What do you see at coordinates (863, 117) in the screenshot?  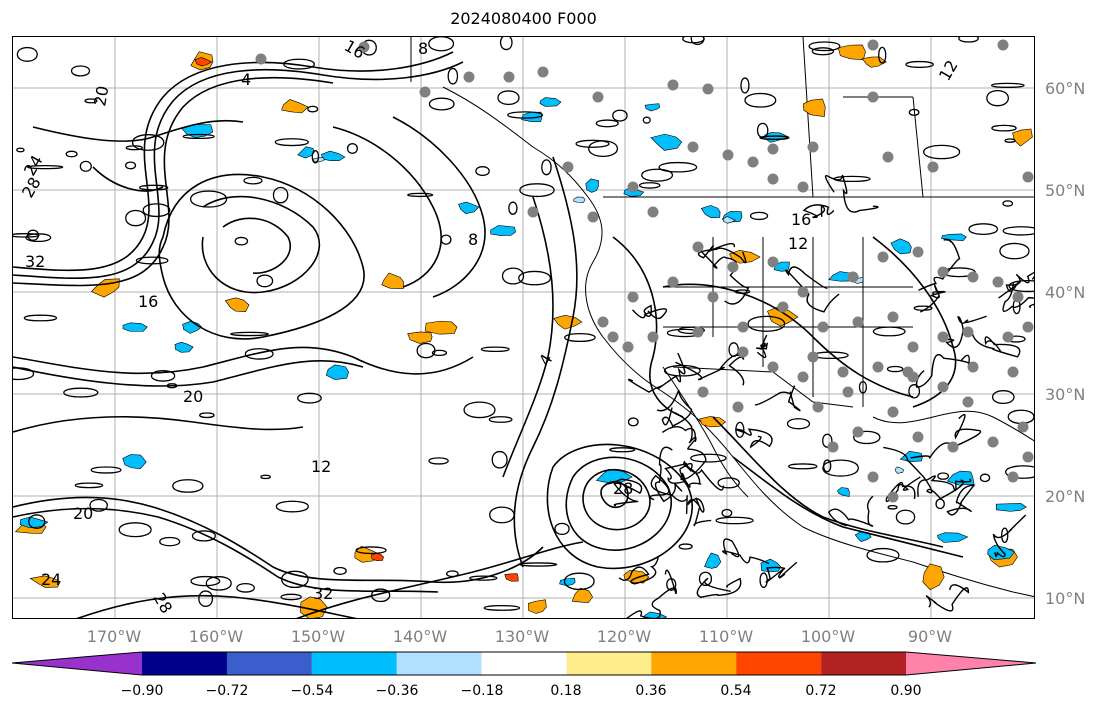 I see `canada-province-border` at bounding box center [863, 117].